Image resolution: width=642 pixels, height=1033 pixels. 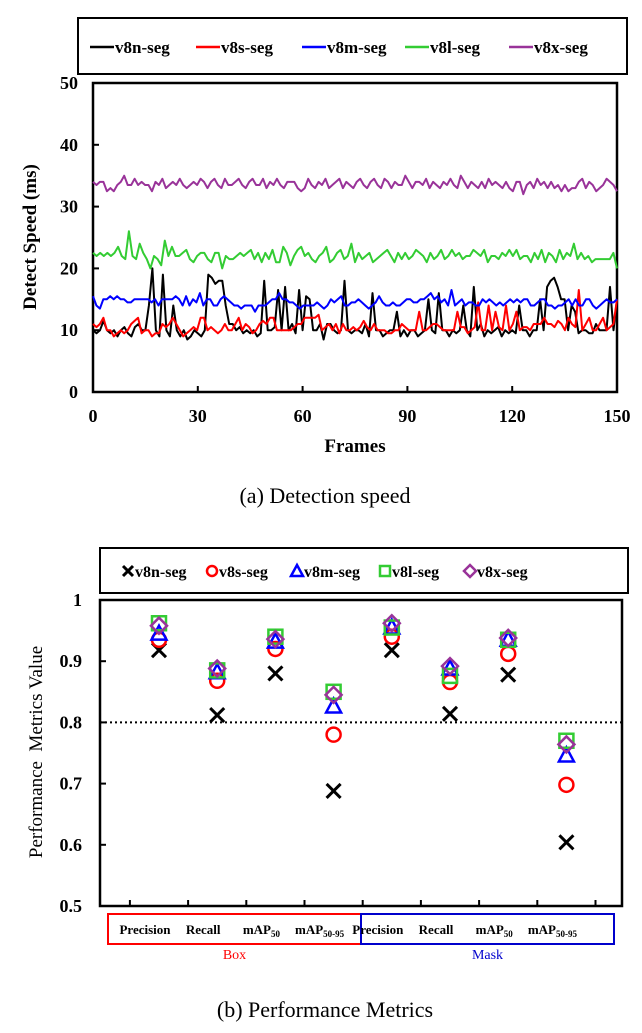 I want to click on y-tick-label-a: 10, so click(x=69, y=330).